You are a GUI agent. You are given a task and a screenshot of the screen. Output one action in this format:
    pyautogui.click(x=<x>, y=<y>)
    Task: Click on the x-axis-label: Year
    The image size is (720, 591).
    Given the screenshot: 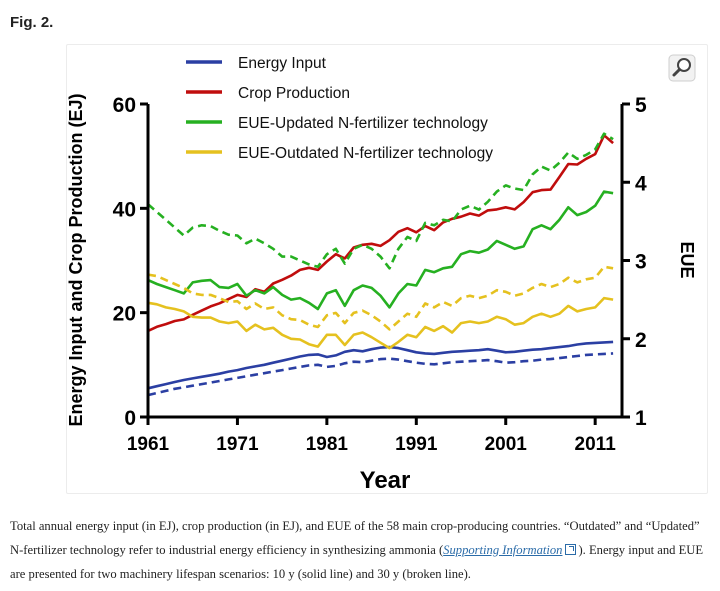 What is the action you would take?
    pyautogui.click(x=385, y=480)
    